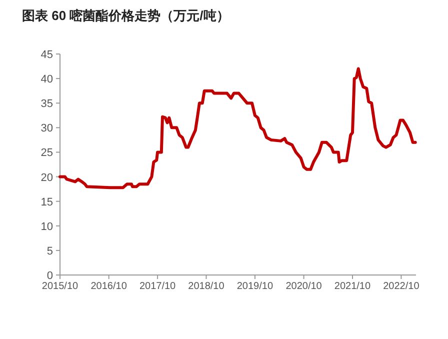  What do you see at coordinates (46, 55) in the screenshot?
I see `y-tick-label: 45` at bounding box center [46, 55].